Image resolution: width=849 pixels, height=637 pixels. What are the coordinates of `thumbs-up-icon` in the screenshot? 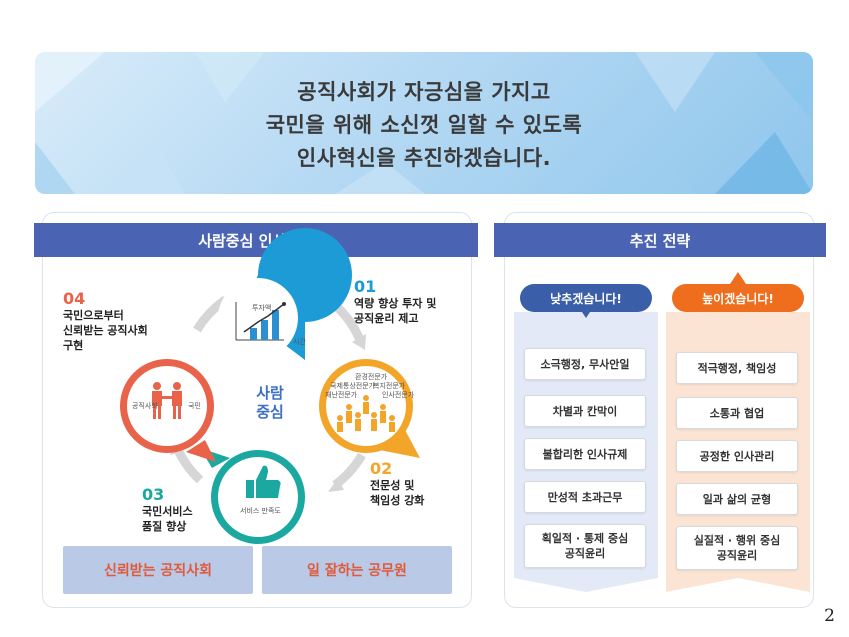 It's located at (263, 481).